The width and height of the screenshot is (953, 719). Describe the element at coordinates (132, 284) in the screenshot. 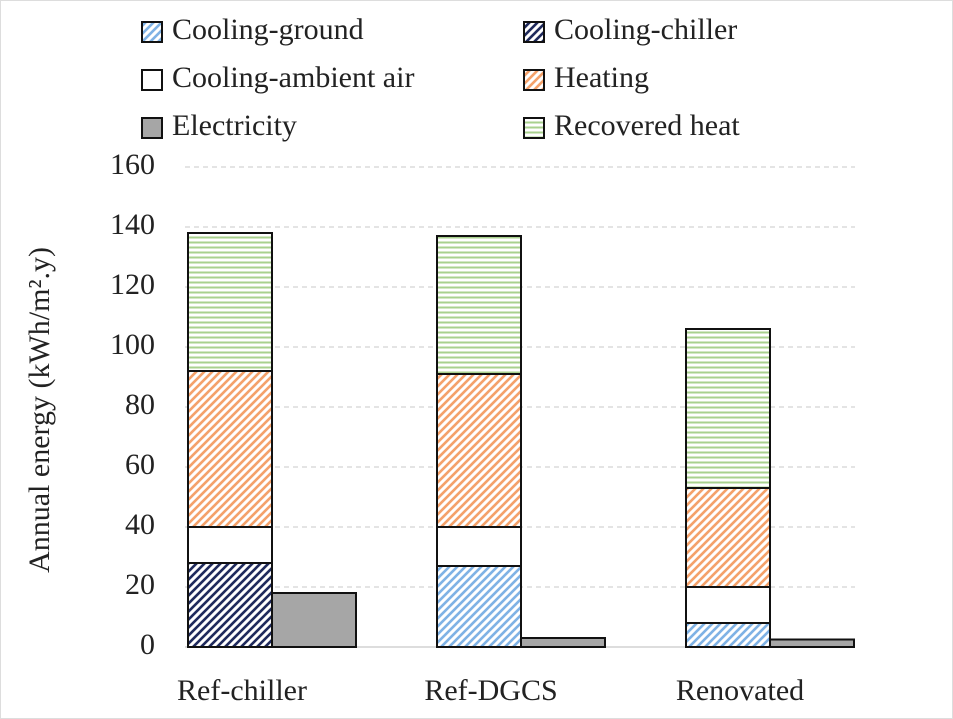

I see `y-tick-label: 120` at that location.